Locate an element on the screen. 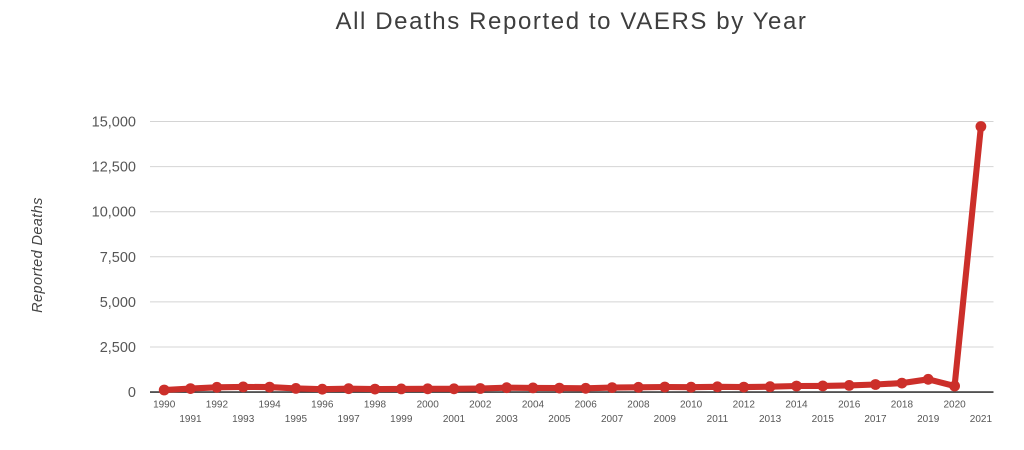 This screenshot has width=1024, height=450. svg-text: 1998 is located at coordinates (375, 405).